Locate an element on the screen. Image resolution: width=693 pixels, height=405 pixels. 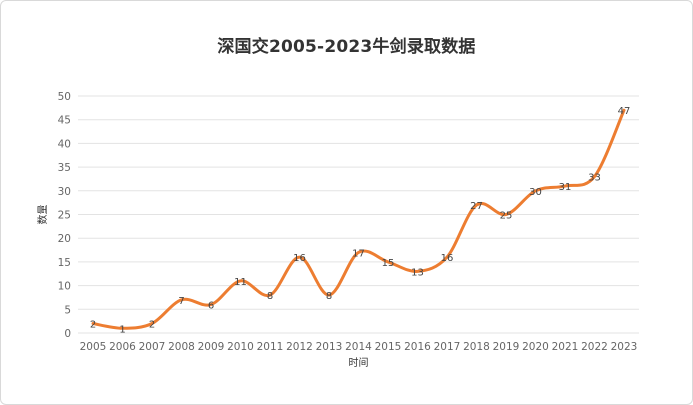
x-tick-label: 2016 is located at coordinates (417, 347).